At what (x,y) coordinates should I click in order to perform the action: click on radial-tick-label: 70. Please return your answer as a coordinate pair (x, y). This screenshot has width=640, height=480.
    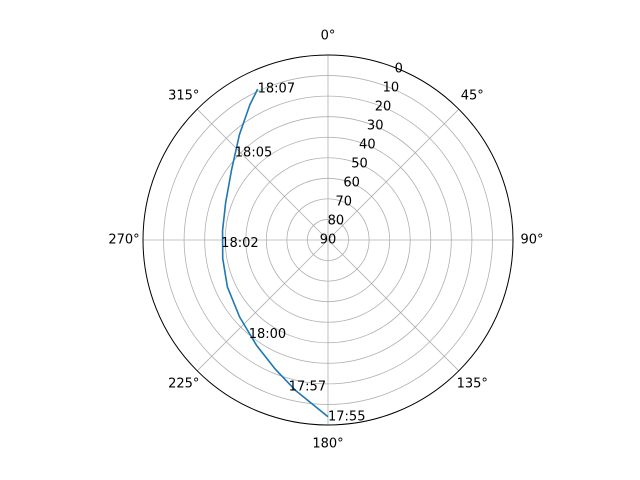
    Looking at the image, I should click on (343, 202).